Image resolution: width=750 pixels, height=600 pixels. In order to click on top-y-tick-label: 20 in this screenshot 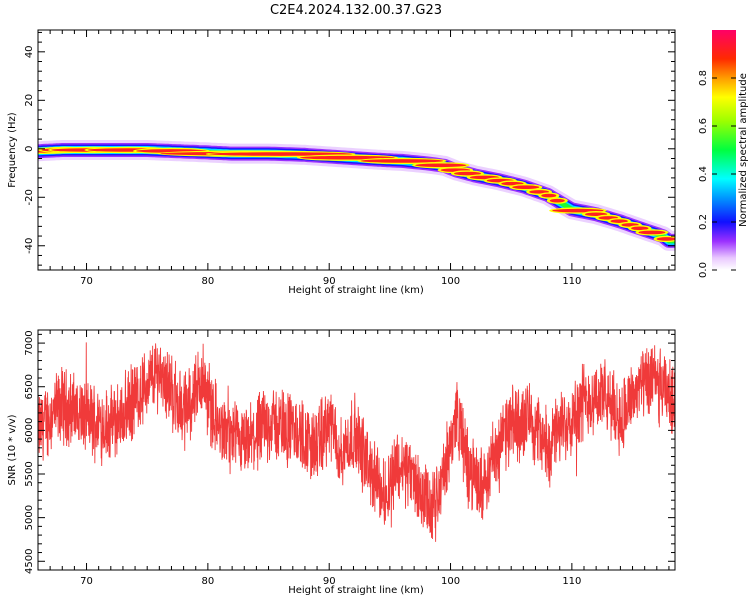, I will do `click(29, 100)`.